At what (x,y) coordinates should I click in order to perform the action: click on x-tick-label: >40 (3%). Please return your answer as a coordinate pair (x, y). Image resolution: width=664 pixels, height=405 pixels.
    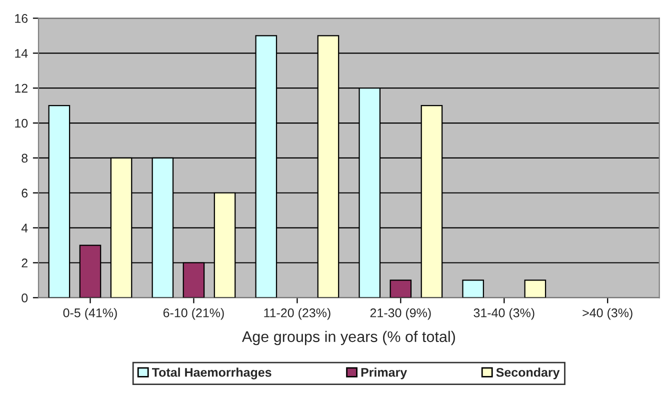
    Looking at the image, I should click on (607, 314).